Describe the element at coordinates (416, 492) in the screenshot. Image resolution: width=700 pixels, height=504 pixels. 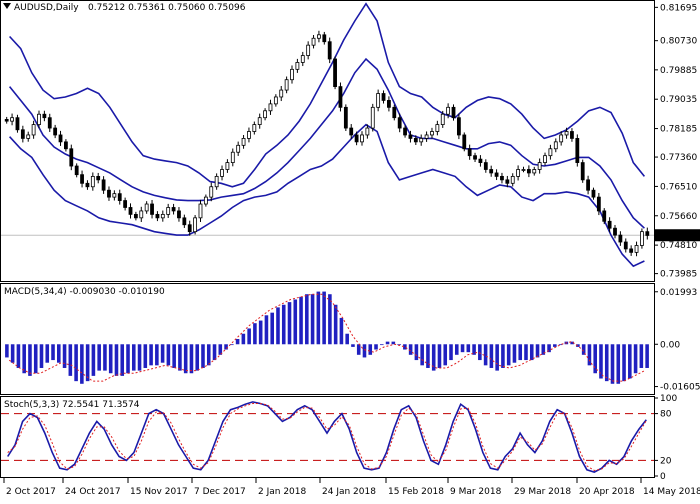
I see `x-tick-label: 15 Feb 2018` at that location.